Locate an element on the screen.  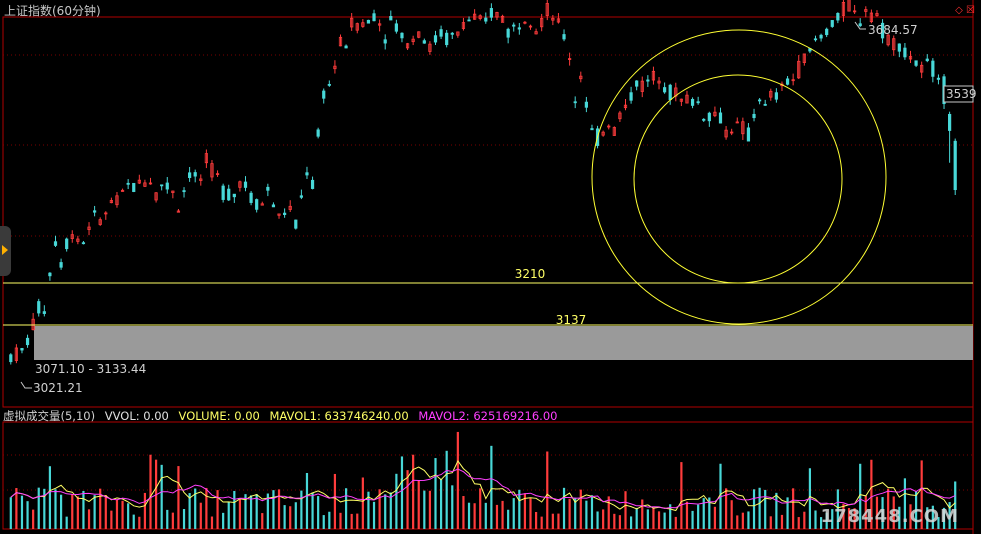
mavol1-line is located at coordinates (483, 486).